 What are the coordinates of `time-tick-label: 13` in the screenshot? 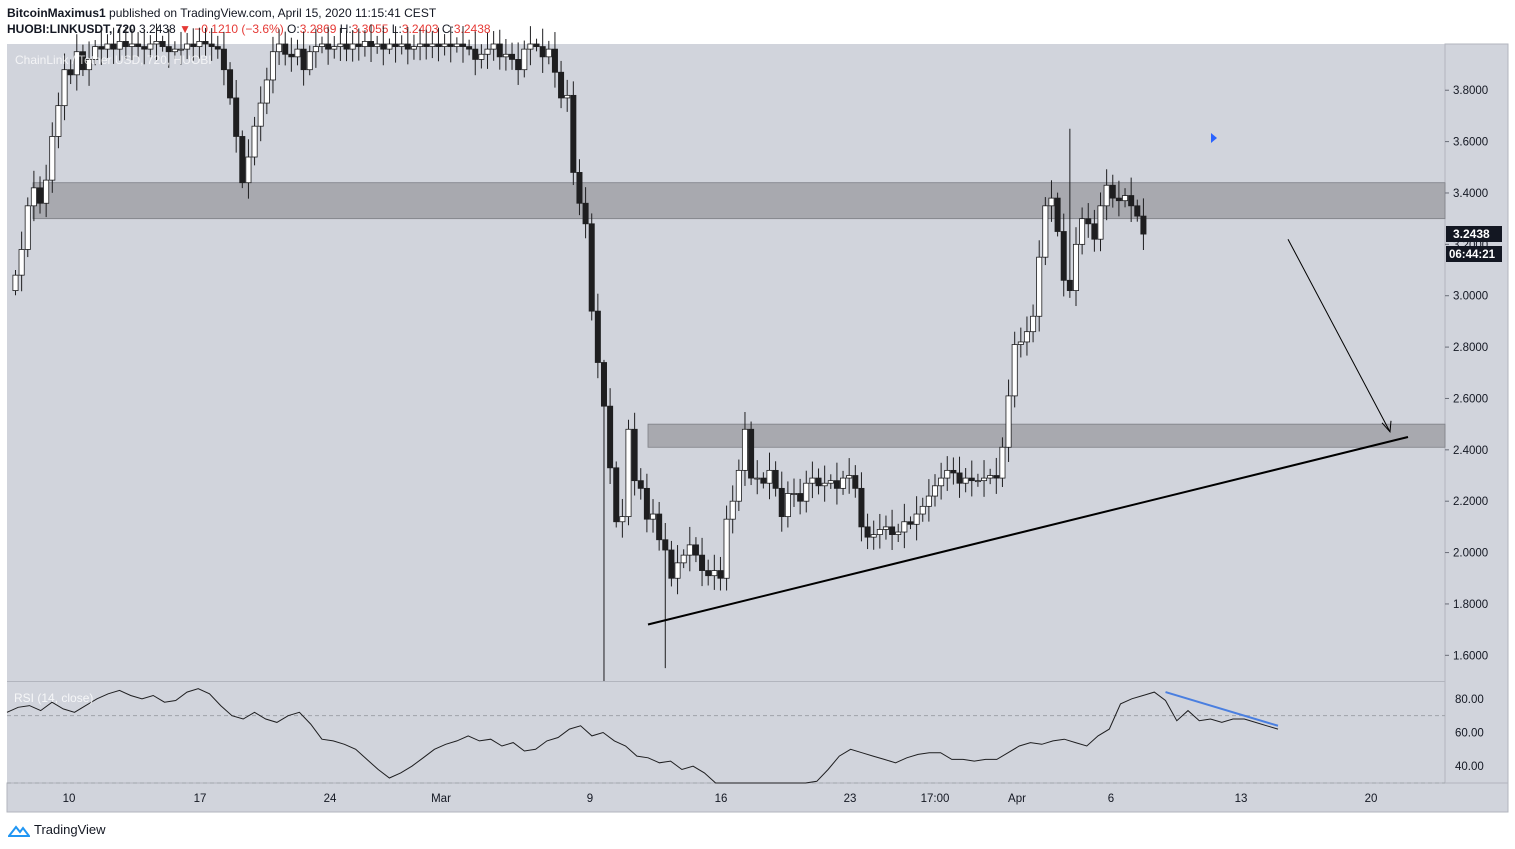 It's located at (1241, 799).